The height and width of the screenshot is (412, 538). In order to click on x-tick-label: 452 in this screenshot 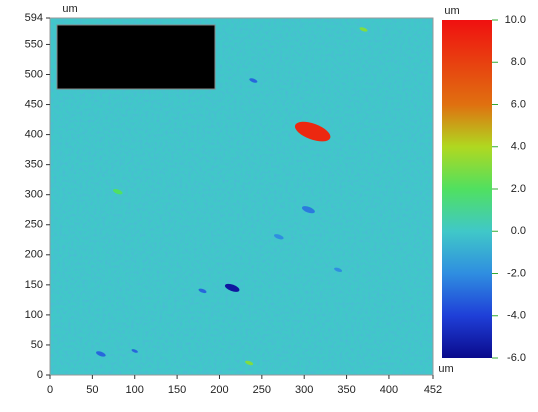, I will do `click(433, 390)`.